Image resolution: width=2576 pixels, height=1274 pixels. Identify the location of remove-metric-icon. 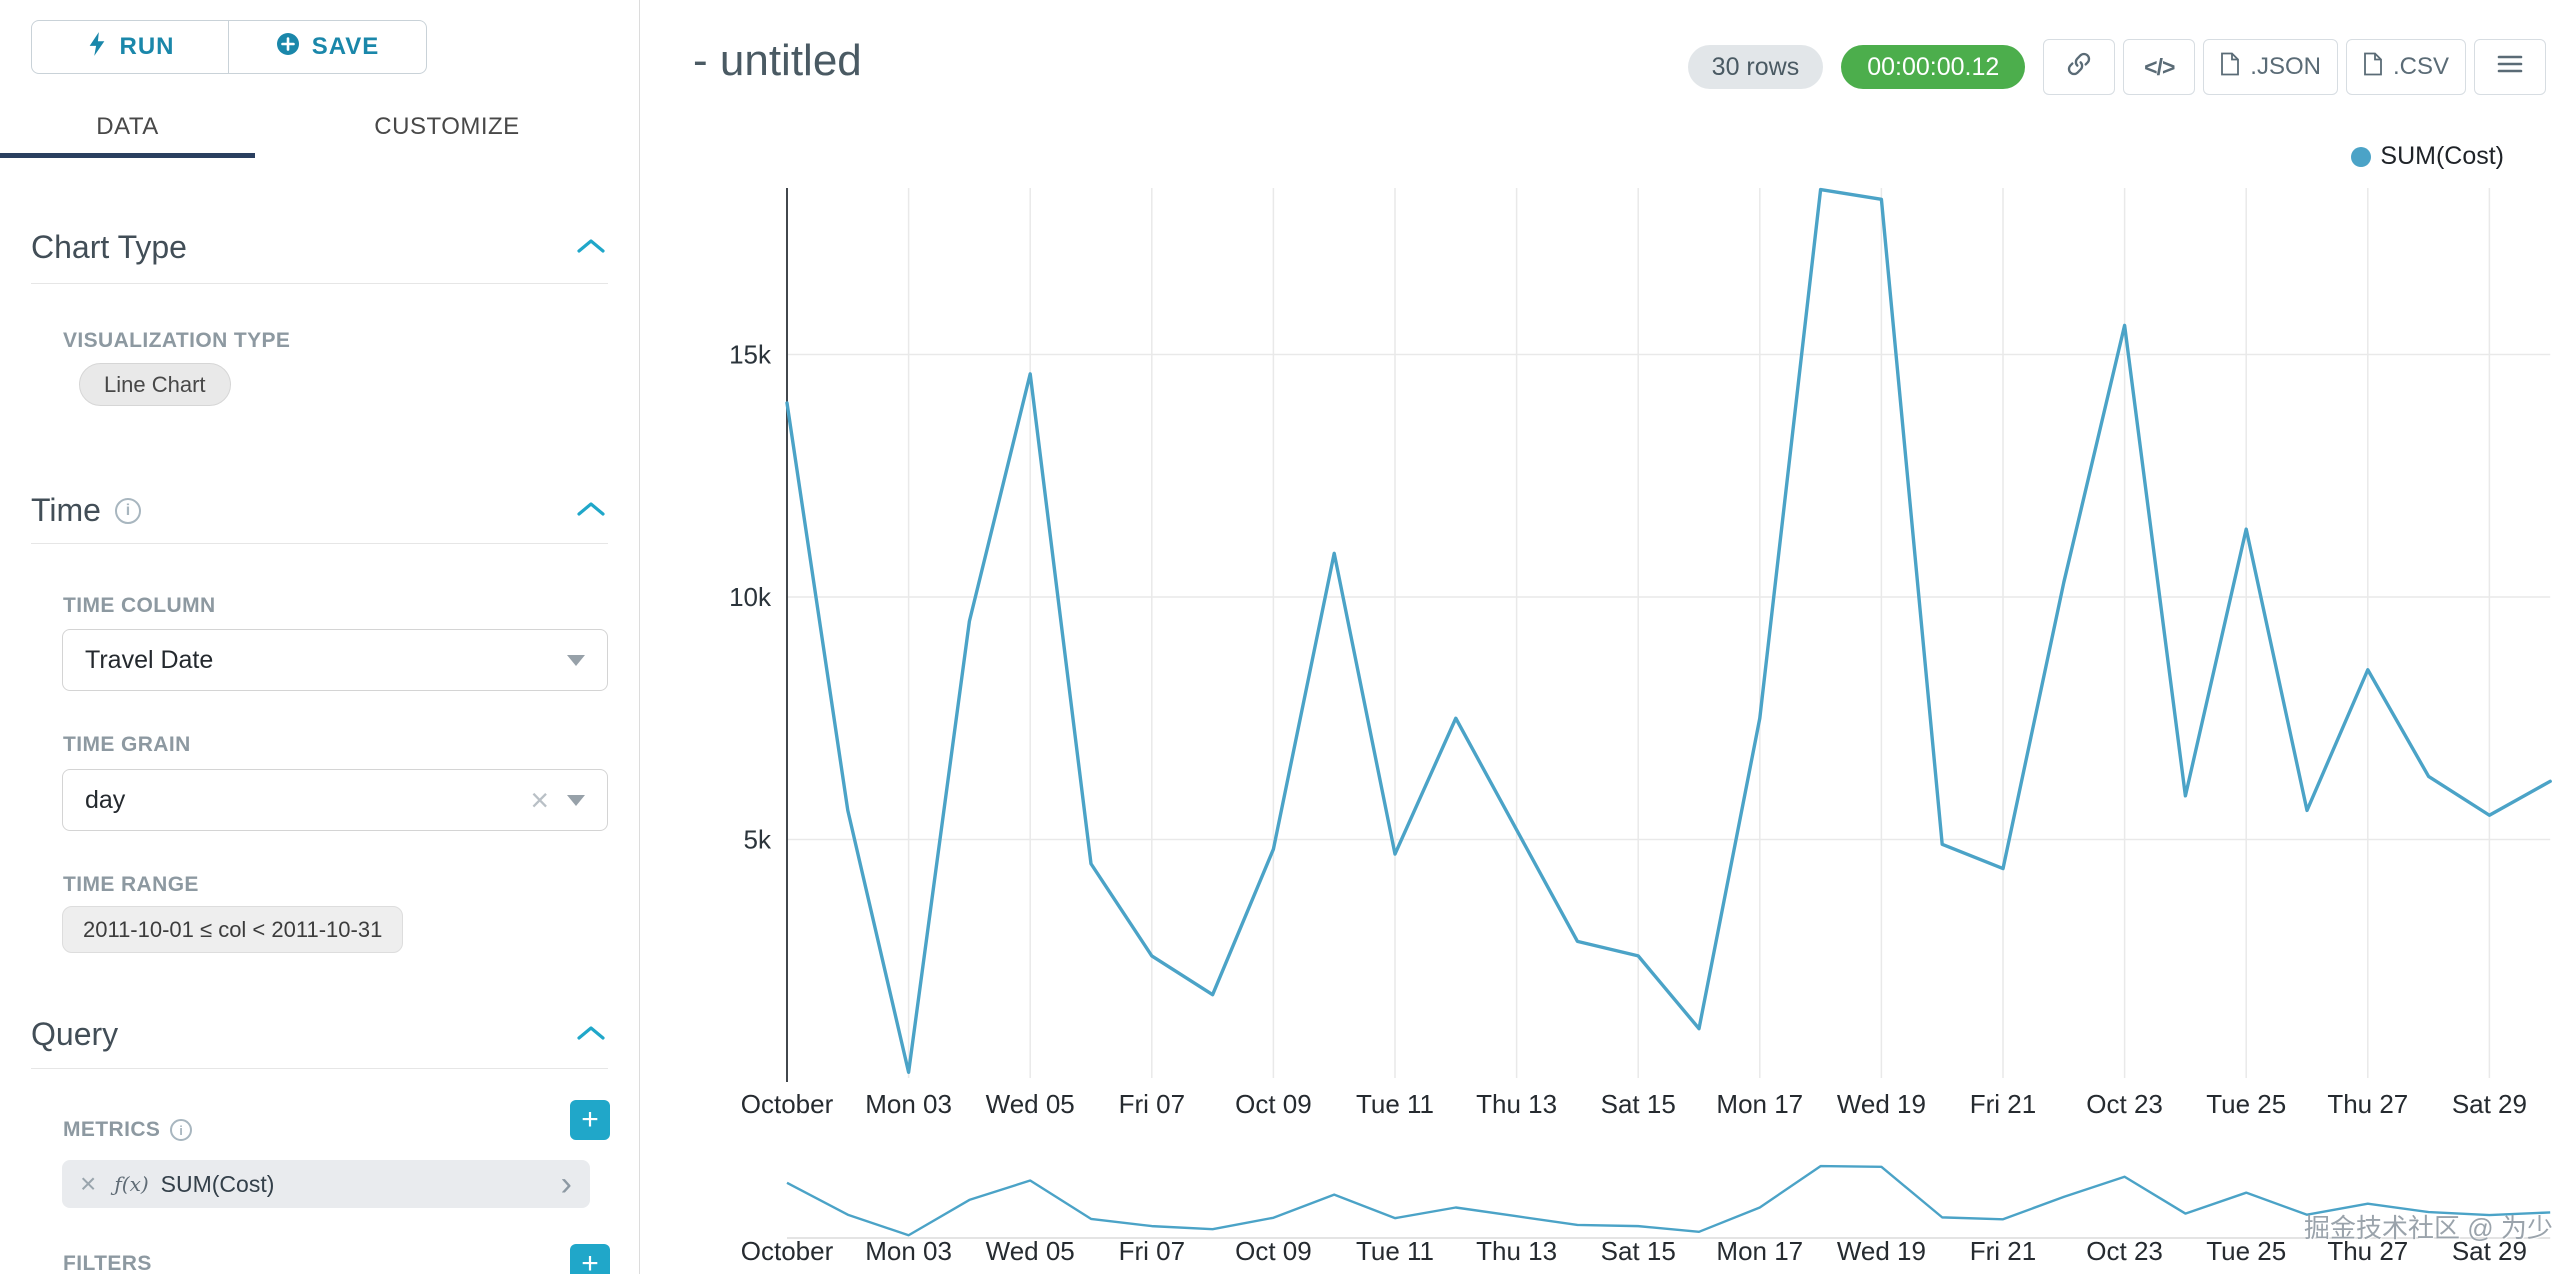
(88, 1184).